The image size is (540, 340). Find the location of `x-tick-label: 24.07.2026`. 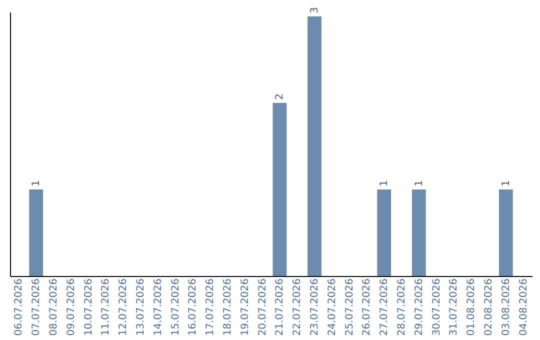

x-tick-label: 24.07.2026 is located at coordinates (332, 307).